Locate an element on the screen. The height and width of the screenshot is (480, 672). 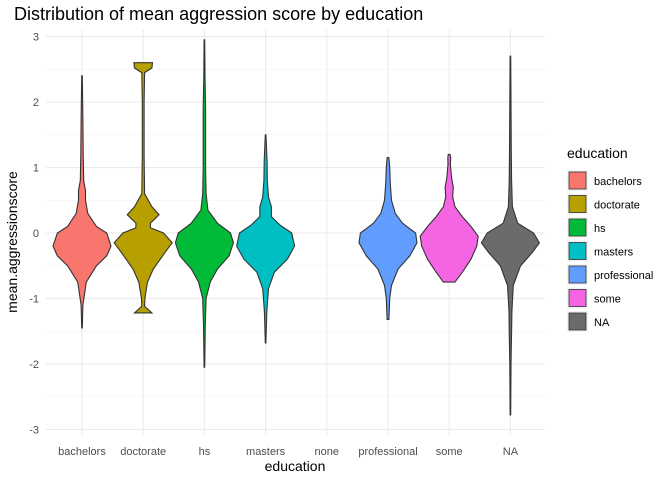
x-tick-label: none is located at coordinates (327, 452).